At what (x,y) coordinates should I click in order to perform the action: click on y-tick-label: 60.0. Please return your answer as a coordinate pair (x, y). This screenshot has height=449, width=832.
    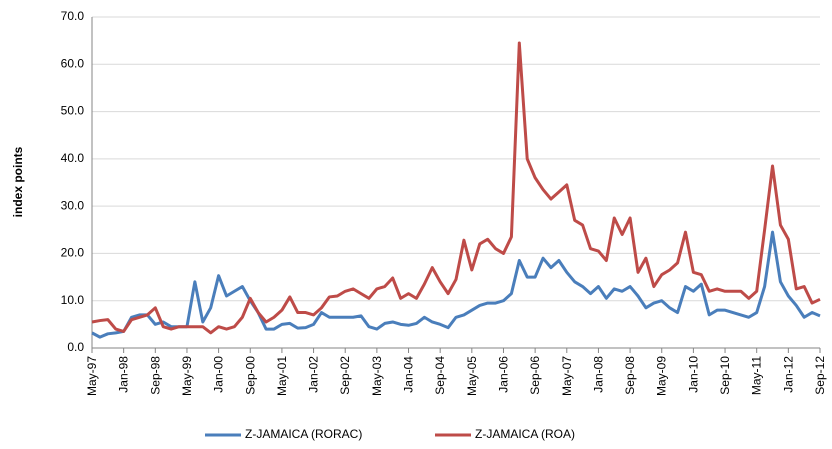
    Looking at the image, I should click on (73, 63).